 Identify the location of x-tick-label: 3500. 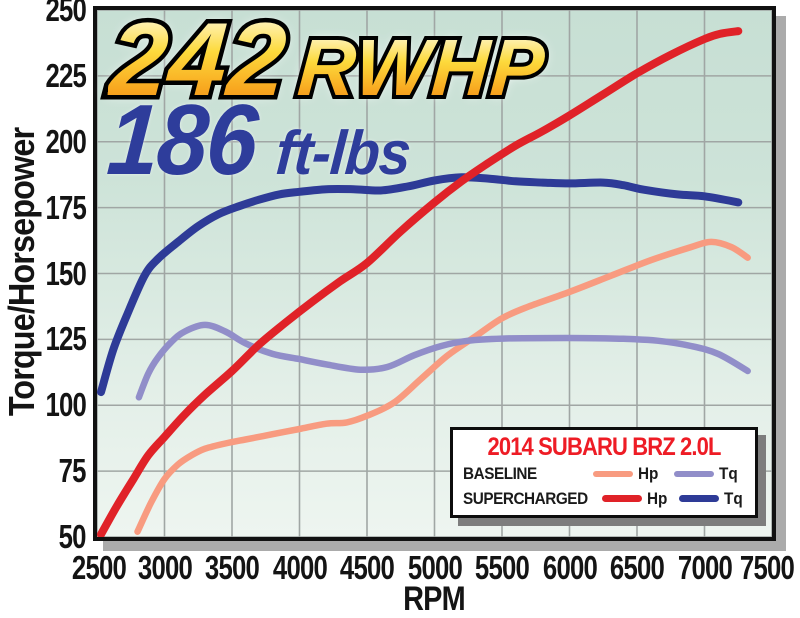
(232, 567).